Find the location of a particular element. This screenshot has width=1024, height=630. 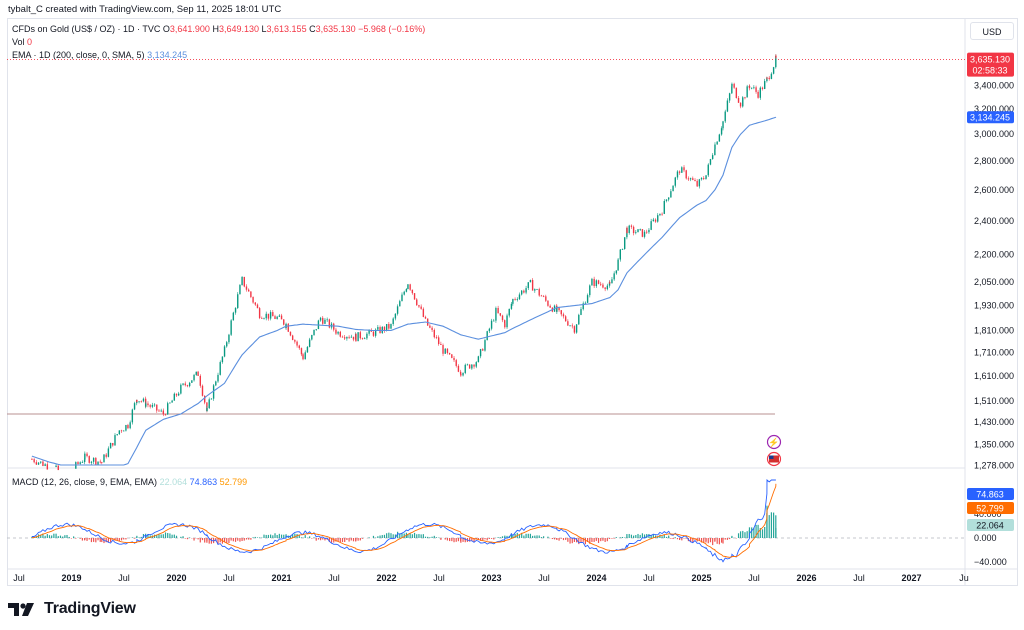

price-tick-label: 2,600.000 is located at coordinates (994, 190).